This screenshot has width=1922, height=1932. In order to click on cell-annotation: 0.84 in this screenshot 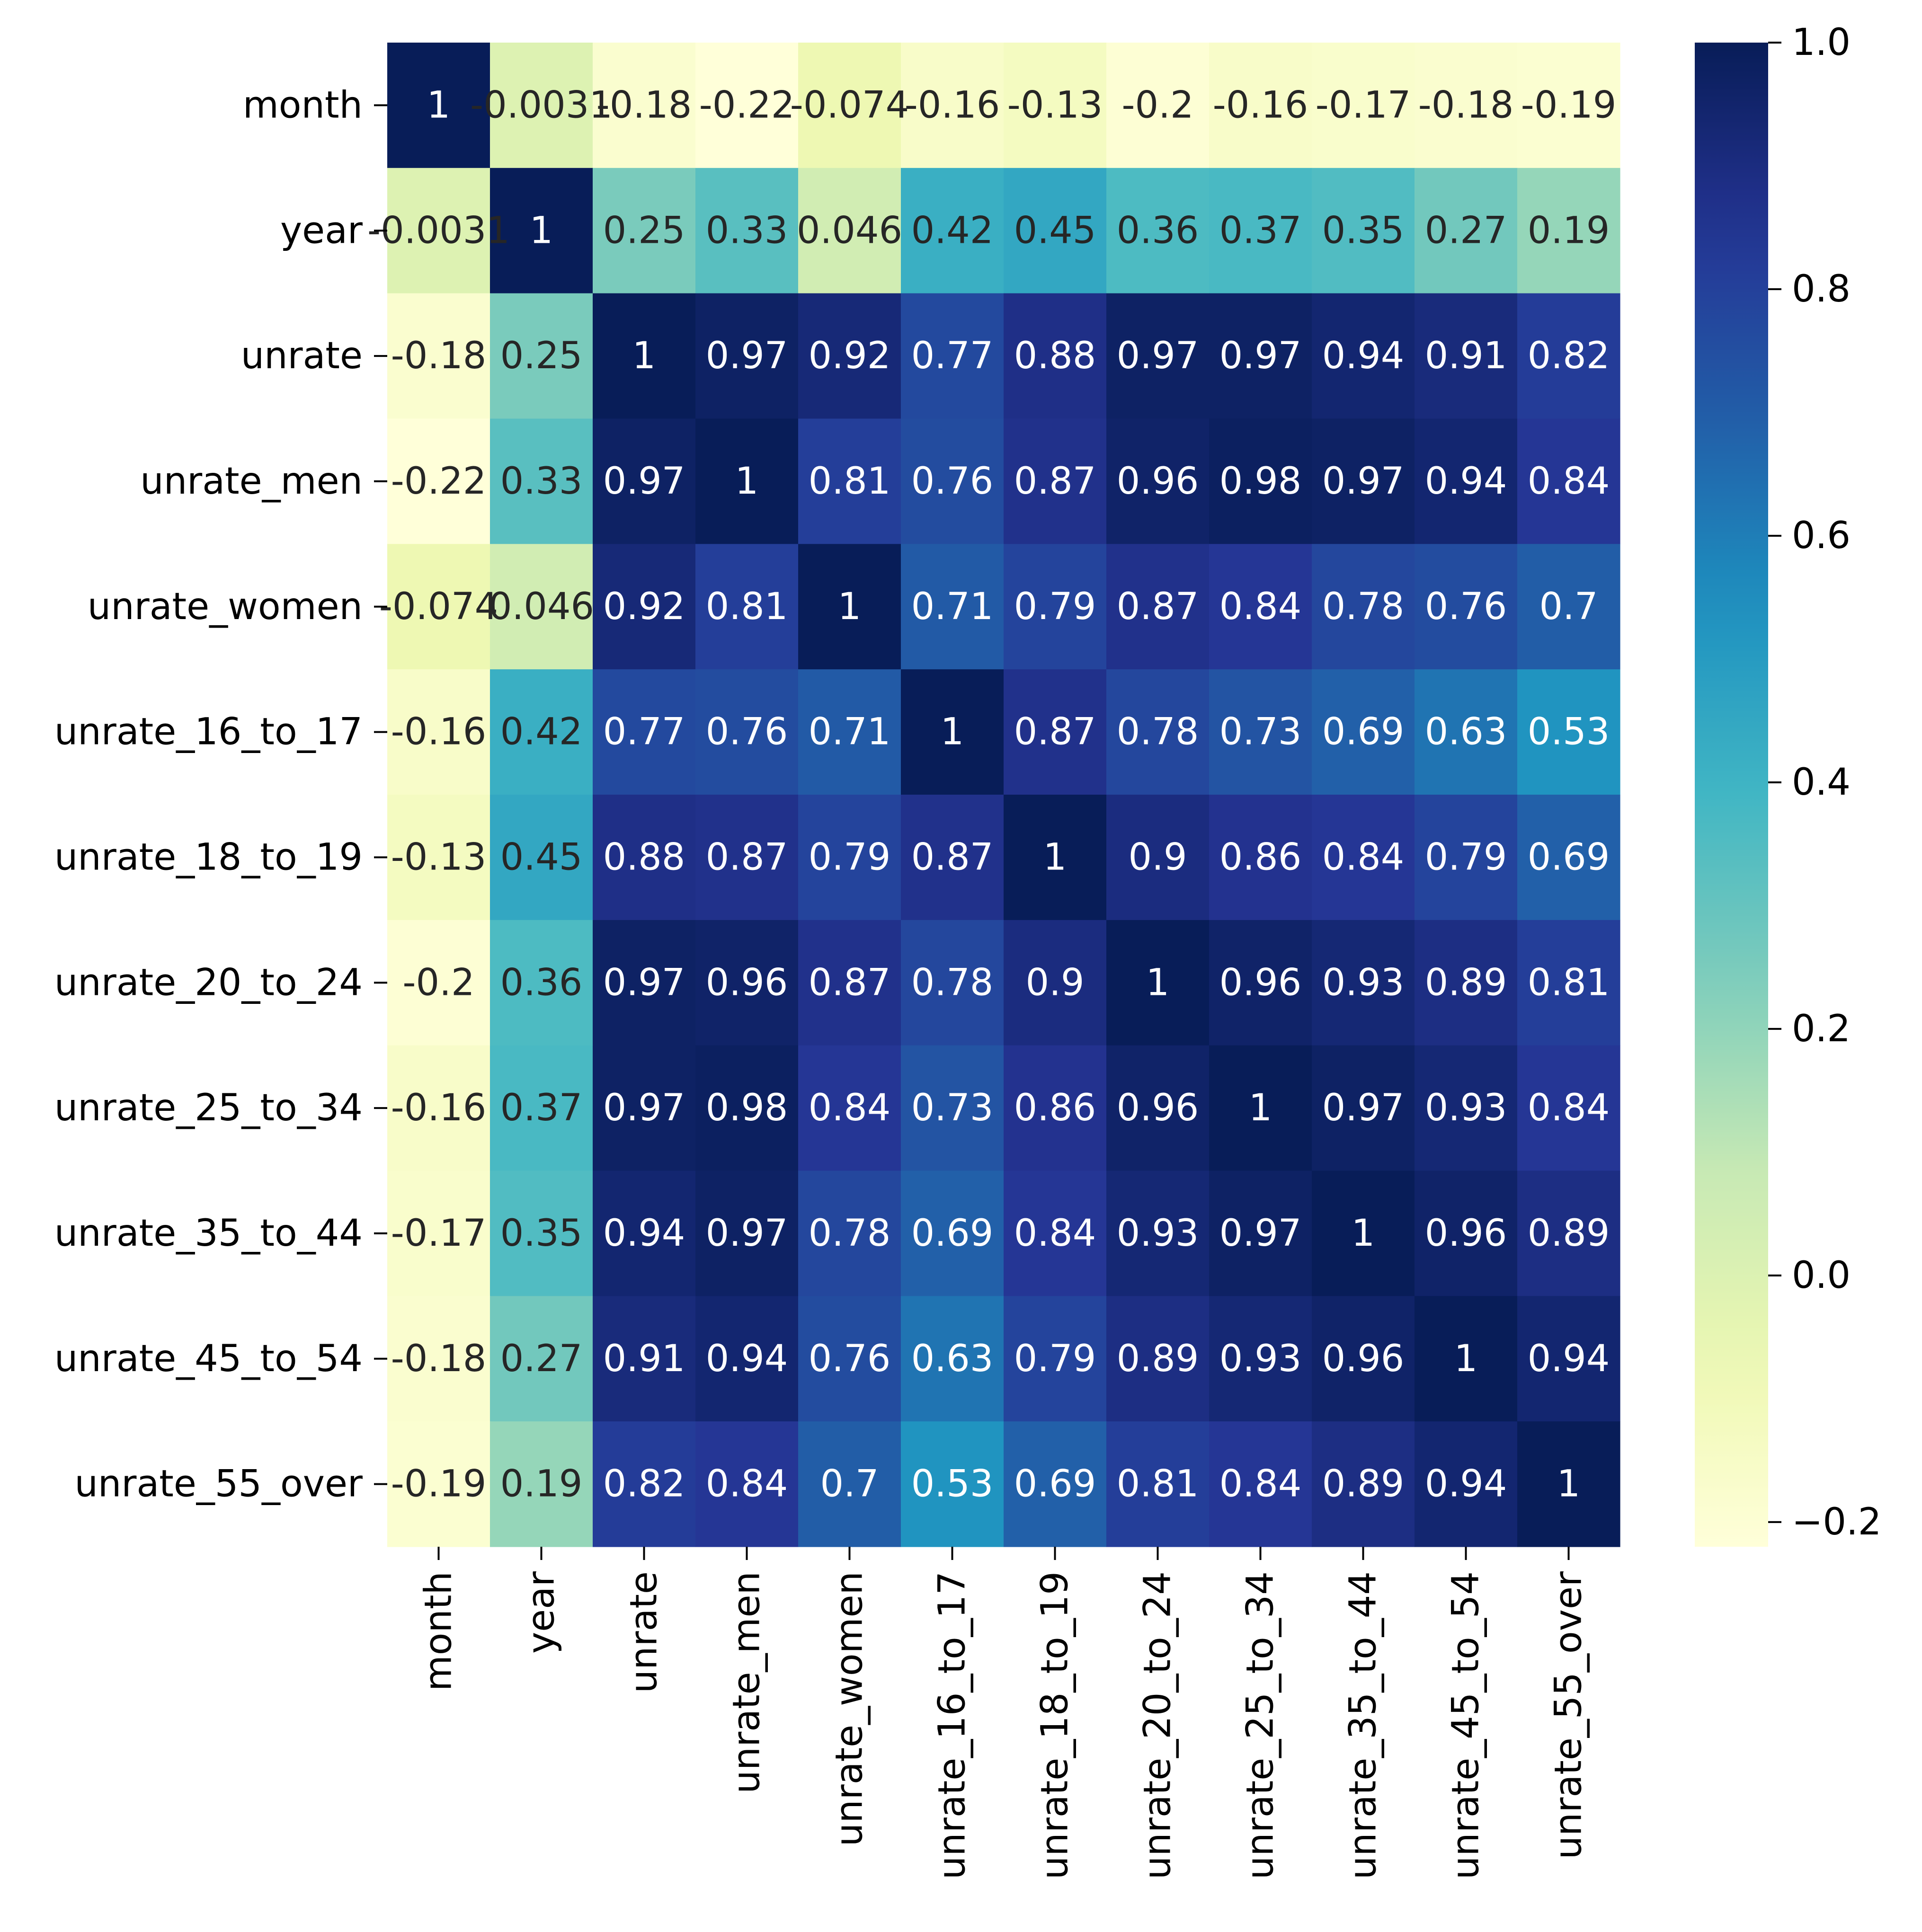, I will do `click(1260, 1484)`.